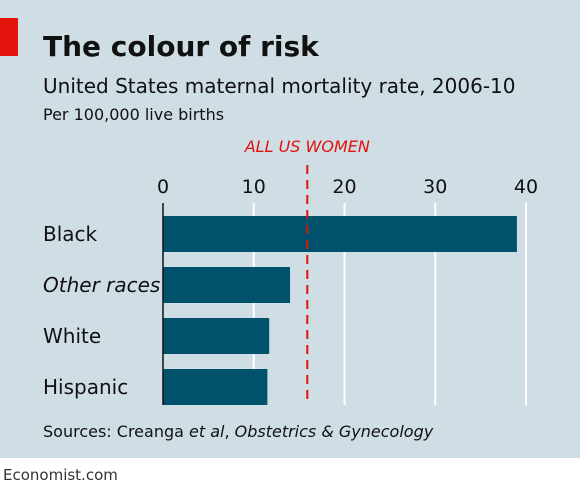 The image size is (580, 494). What do you see at coordinates (207, 431) in the screenshot?
I see `source-et-al: et al` at bounding box center [207, 431].